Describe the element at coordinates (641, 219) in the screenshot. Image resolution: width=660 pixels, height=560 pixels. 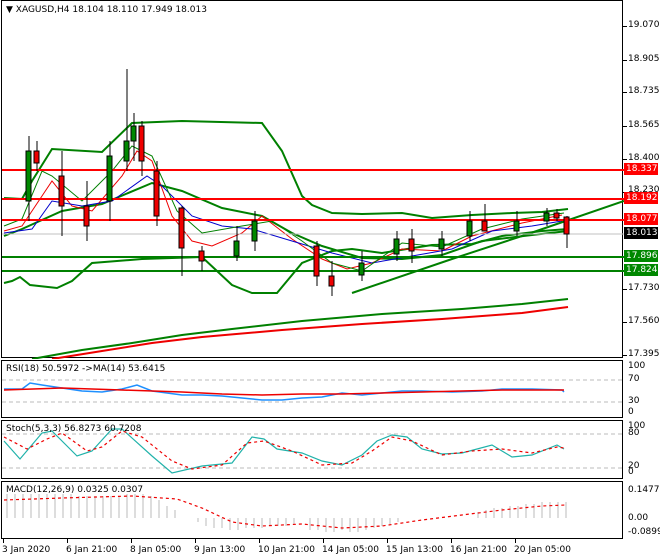
I see `level-tag-18077: 18.077` at that location.